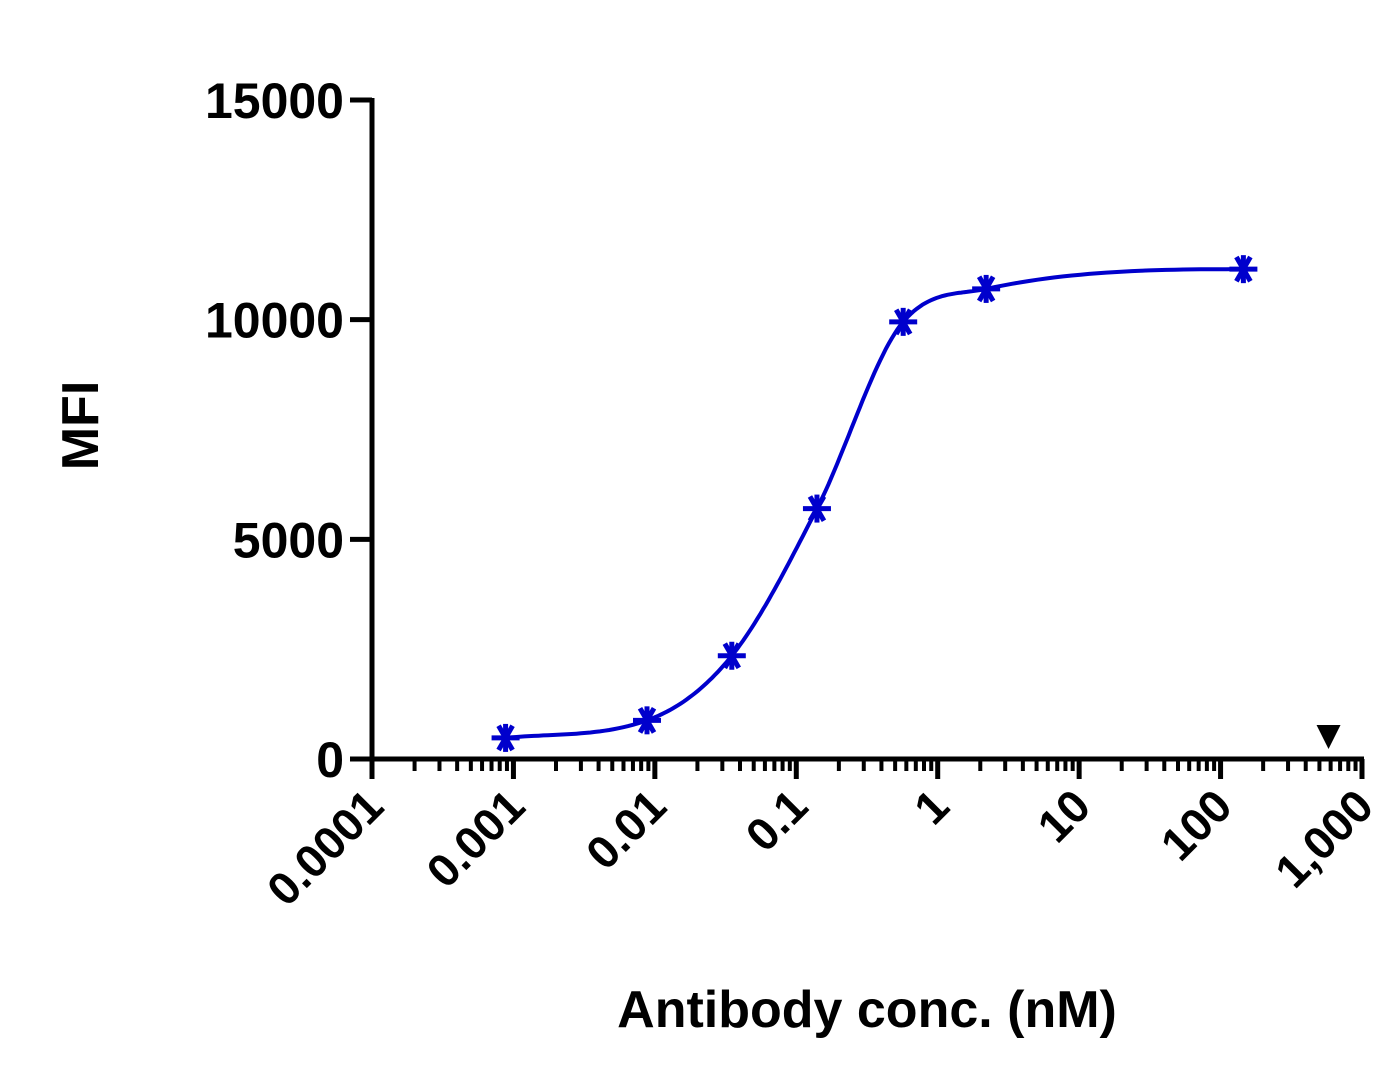 The height and width of the screenshot is (1086, 1398). I want to click on x-tick-label: 0.0001, so click(325, 847).